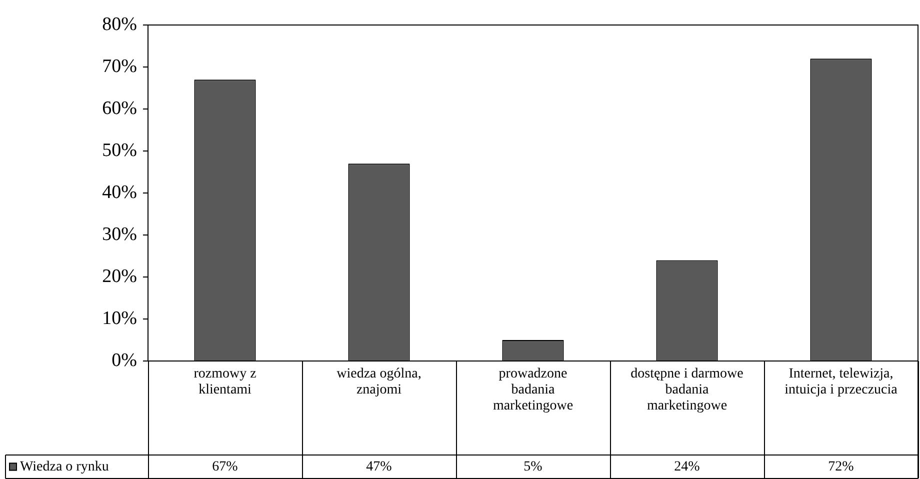 The width and height of the screenshot is (920, 479). I want to click on y-tick-label: 80%, so click(120, 24).